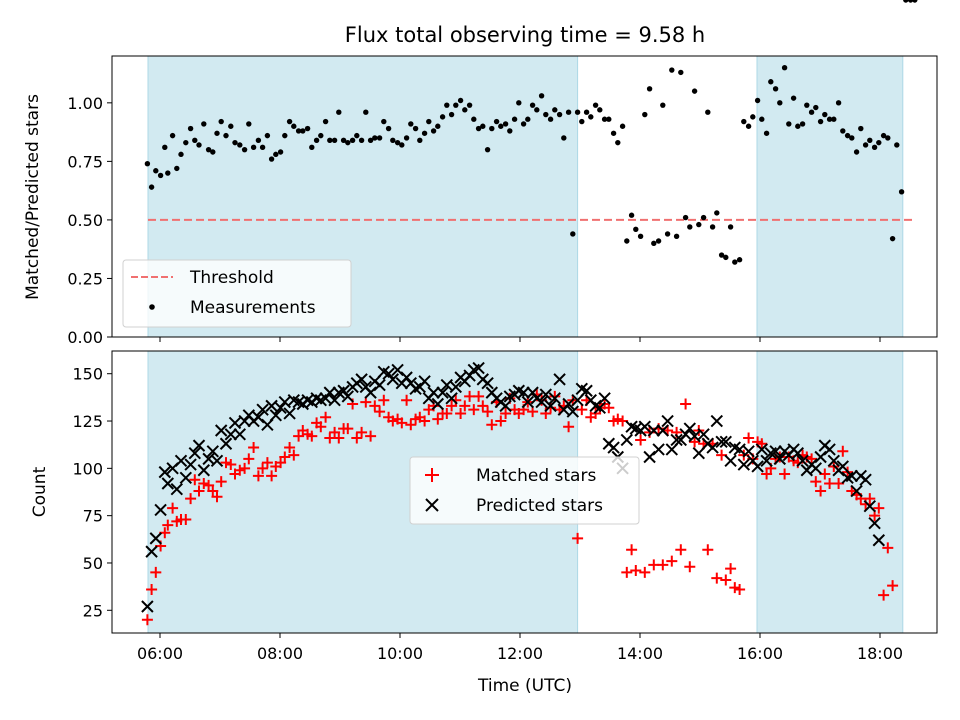 This screenshot has height=720, width=960. Describe the element at coordinates (539, 506) in the screenshot. I see `predicted-stars-legend-label: Predicted stars` at that location.